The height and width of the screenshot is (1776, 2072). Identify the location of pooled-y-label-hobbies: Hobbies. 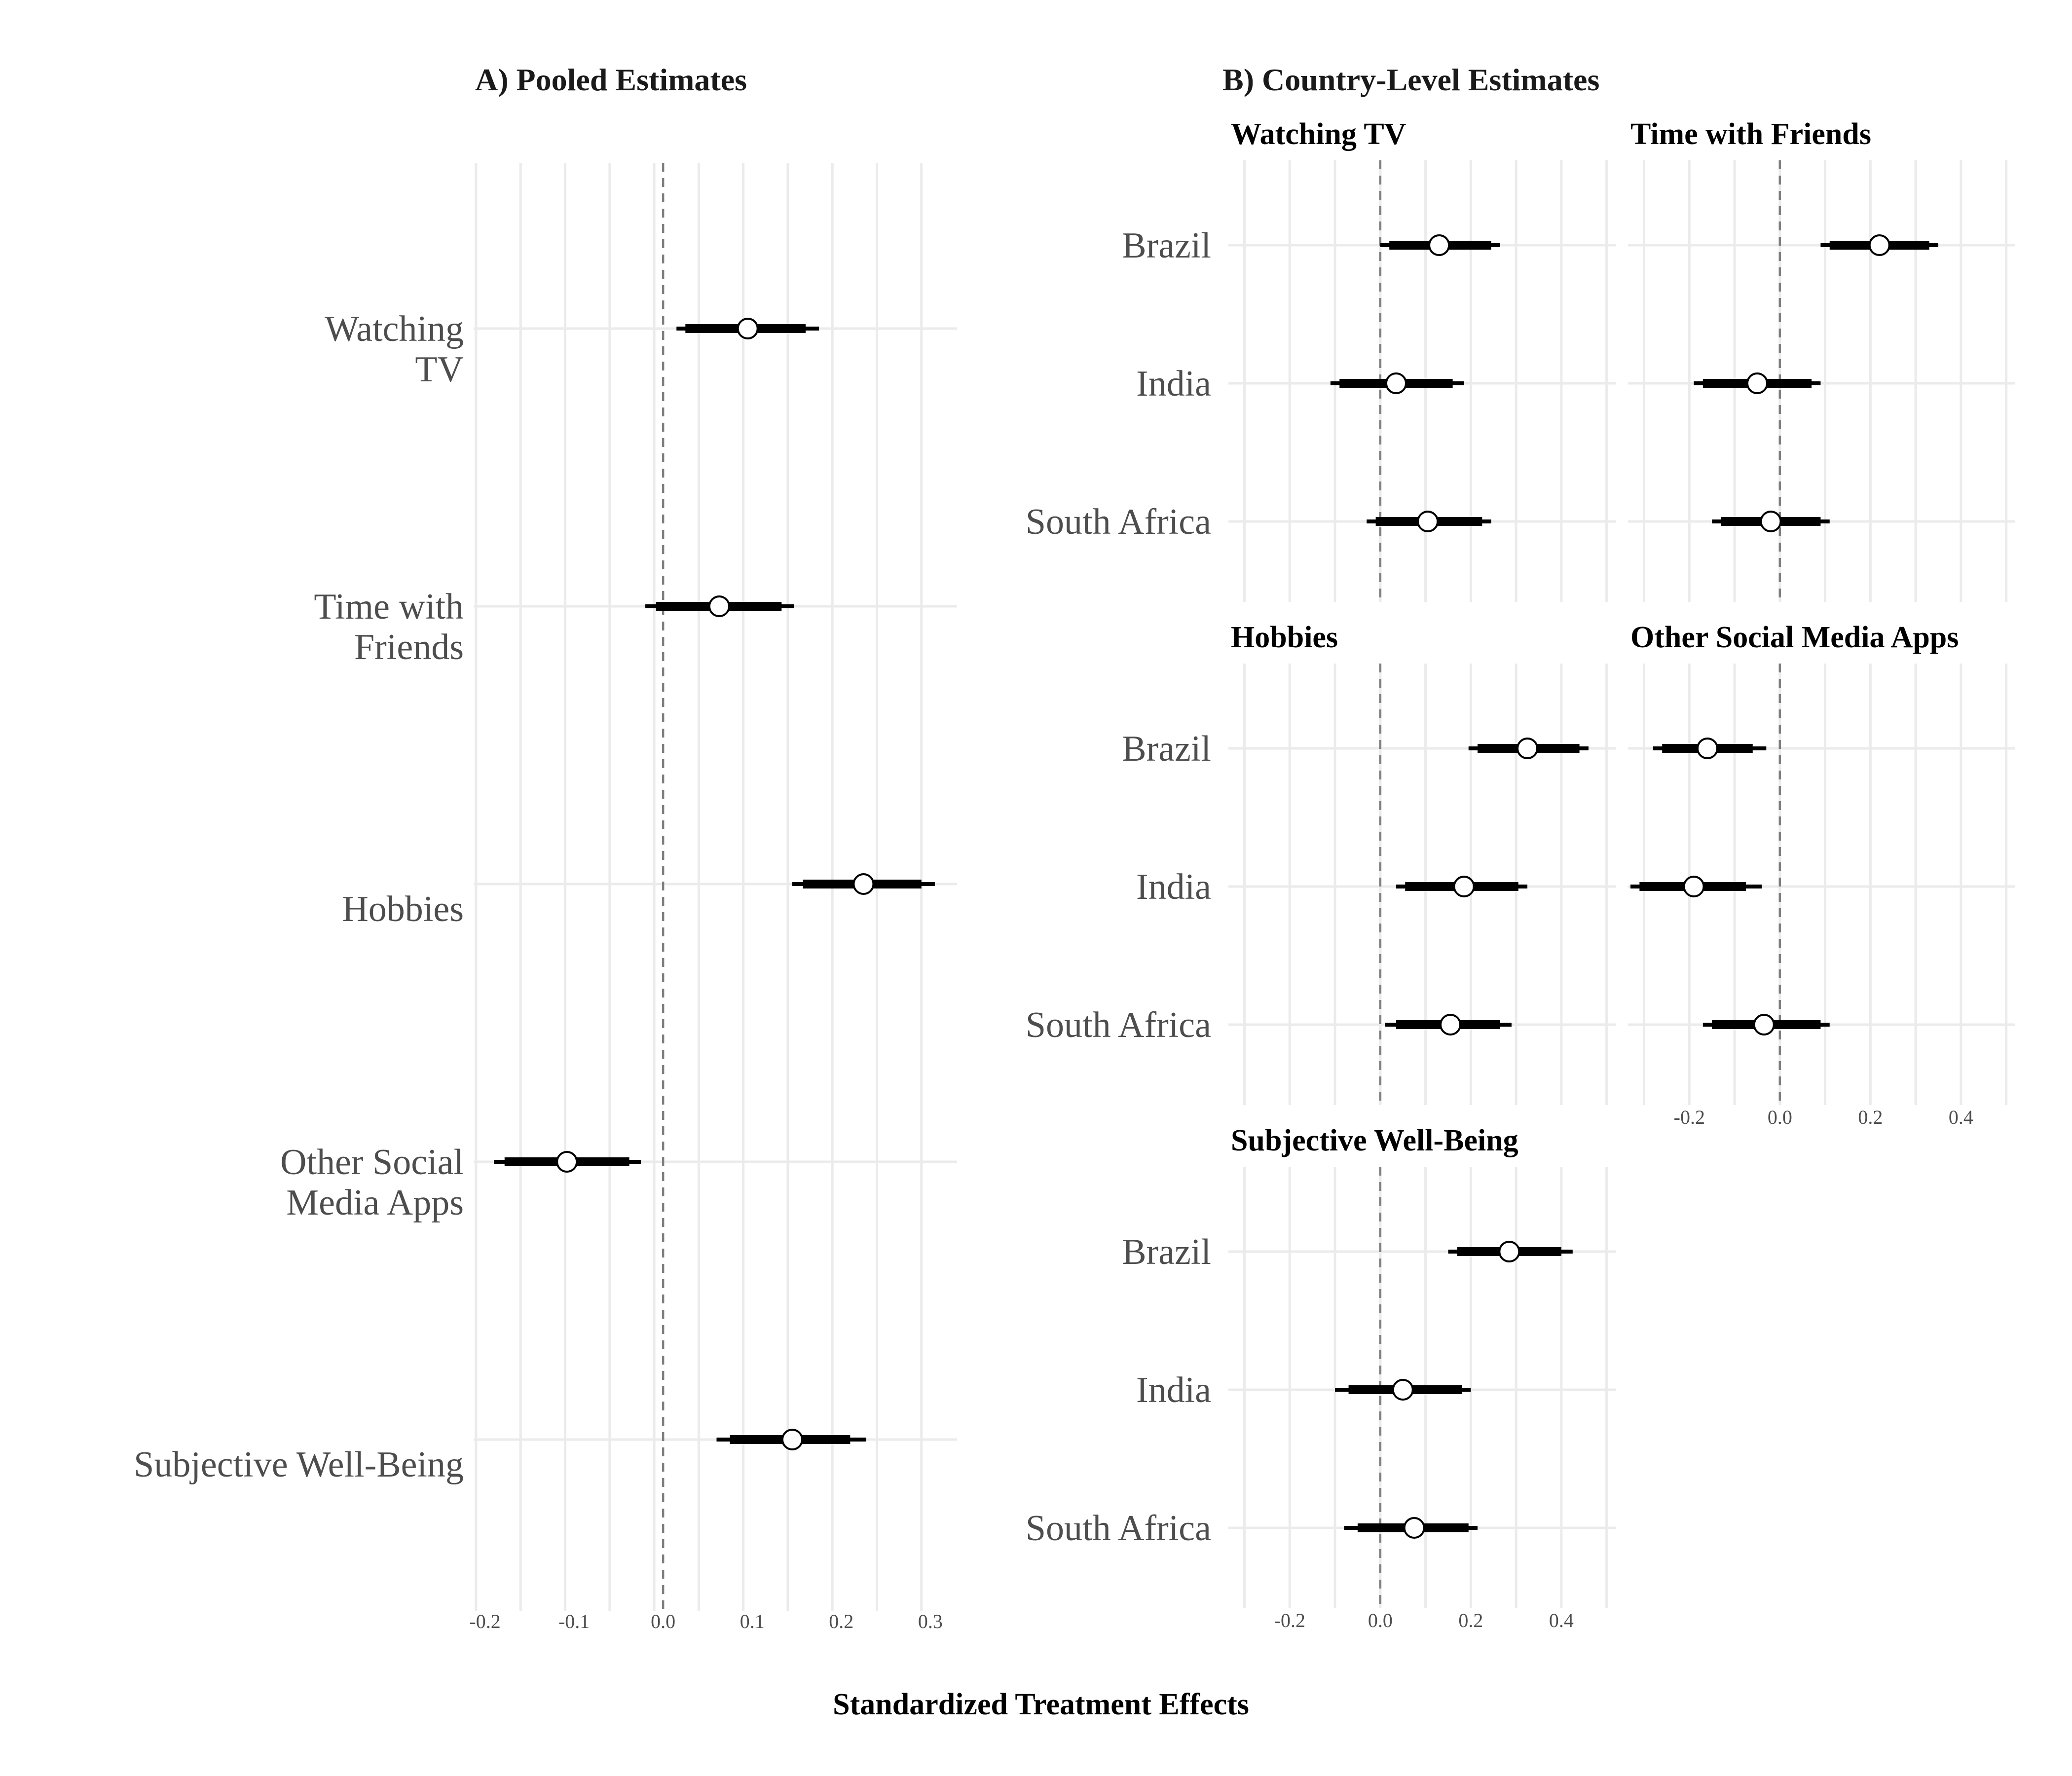
(403, 909).